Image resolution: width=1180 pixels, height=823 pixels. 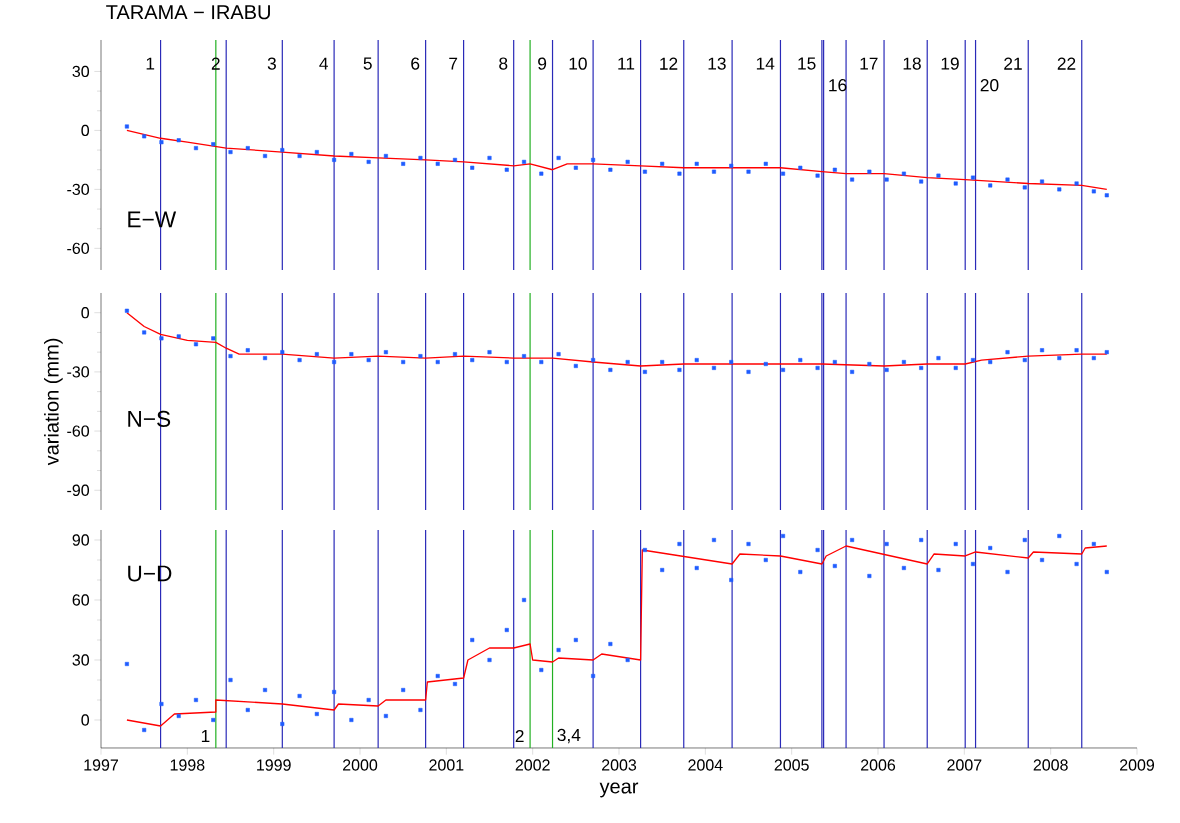 I want to click on x-axis-title: year, so click(x=619, y=790).